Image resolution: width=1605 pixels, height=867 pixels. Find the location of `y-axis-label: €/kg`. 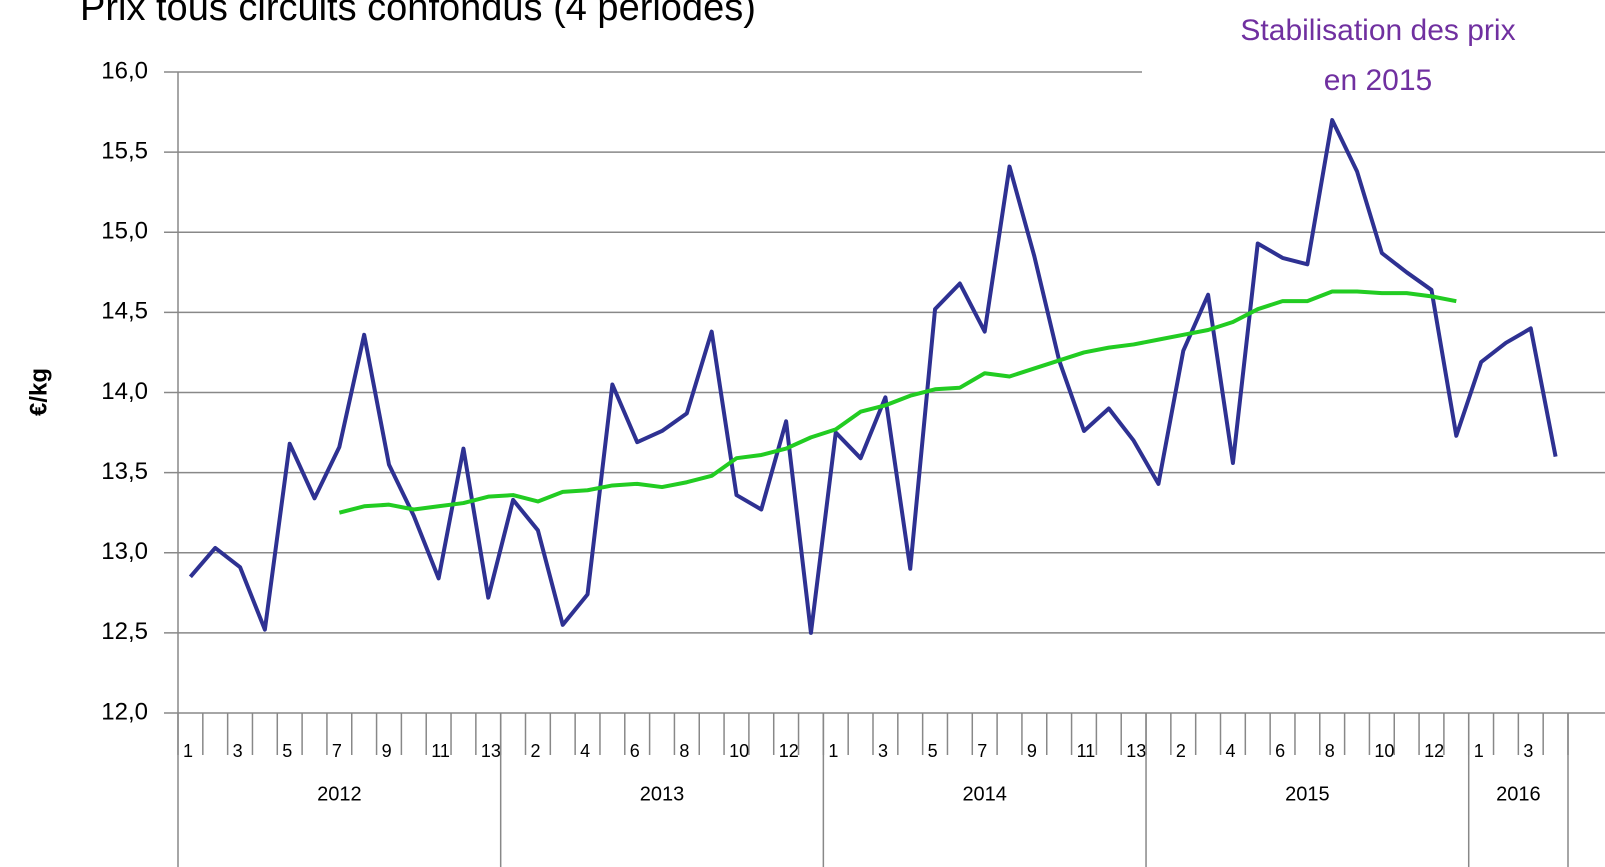

y-axis-label: €/kg is located at coordinates (38, 392).